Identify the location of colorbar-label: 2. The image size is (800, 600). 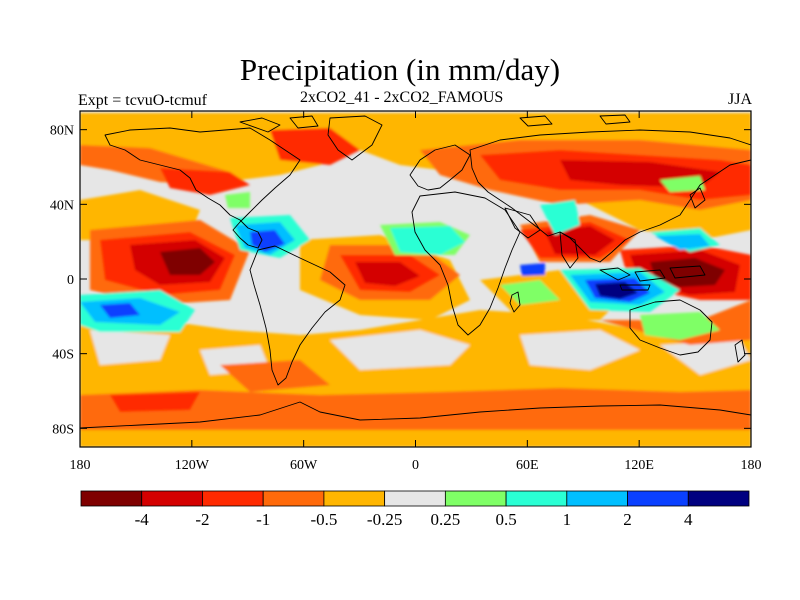
(627, 519).